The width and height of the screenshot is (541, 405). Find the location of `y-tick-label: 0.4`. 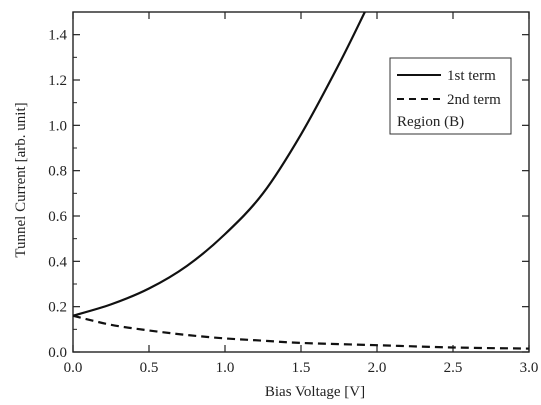

y-tick-label: 0.4 is located at coordinates (57, 262).